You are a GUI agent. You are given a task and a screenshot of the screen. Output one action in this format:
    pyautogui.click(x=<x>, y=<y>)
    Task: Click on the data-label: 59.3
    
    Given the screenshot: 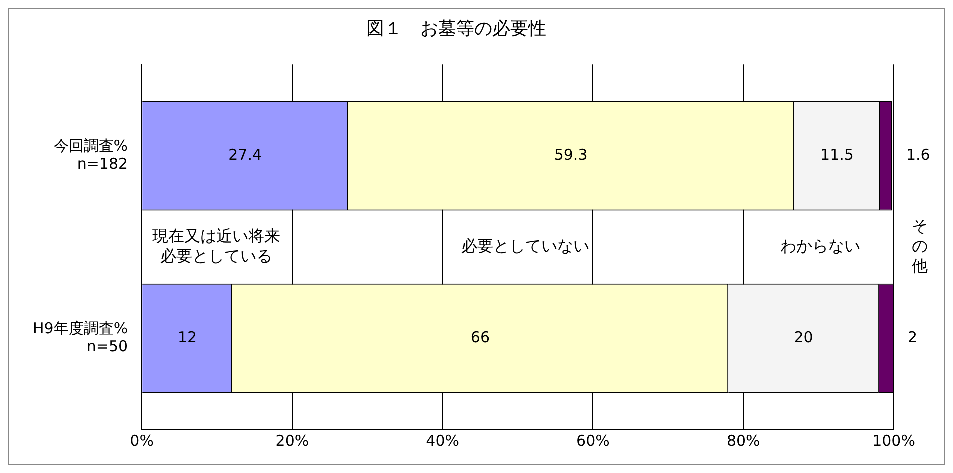 What is the action you would take?
    pyautogui.click(x=571, y=155)
    